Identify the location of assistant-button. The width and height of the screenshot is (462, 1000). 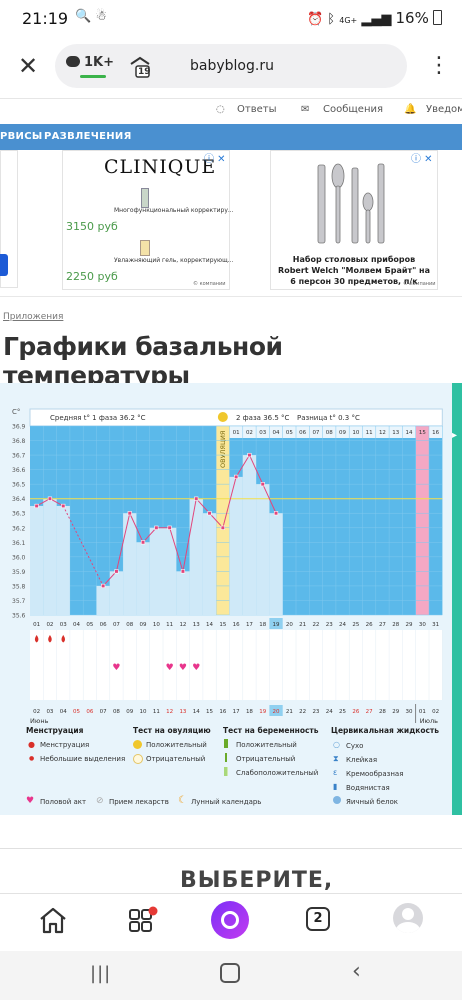
(230, 920).